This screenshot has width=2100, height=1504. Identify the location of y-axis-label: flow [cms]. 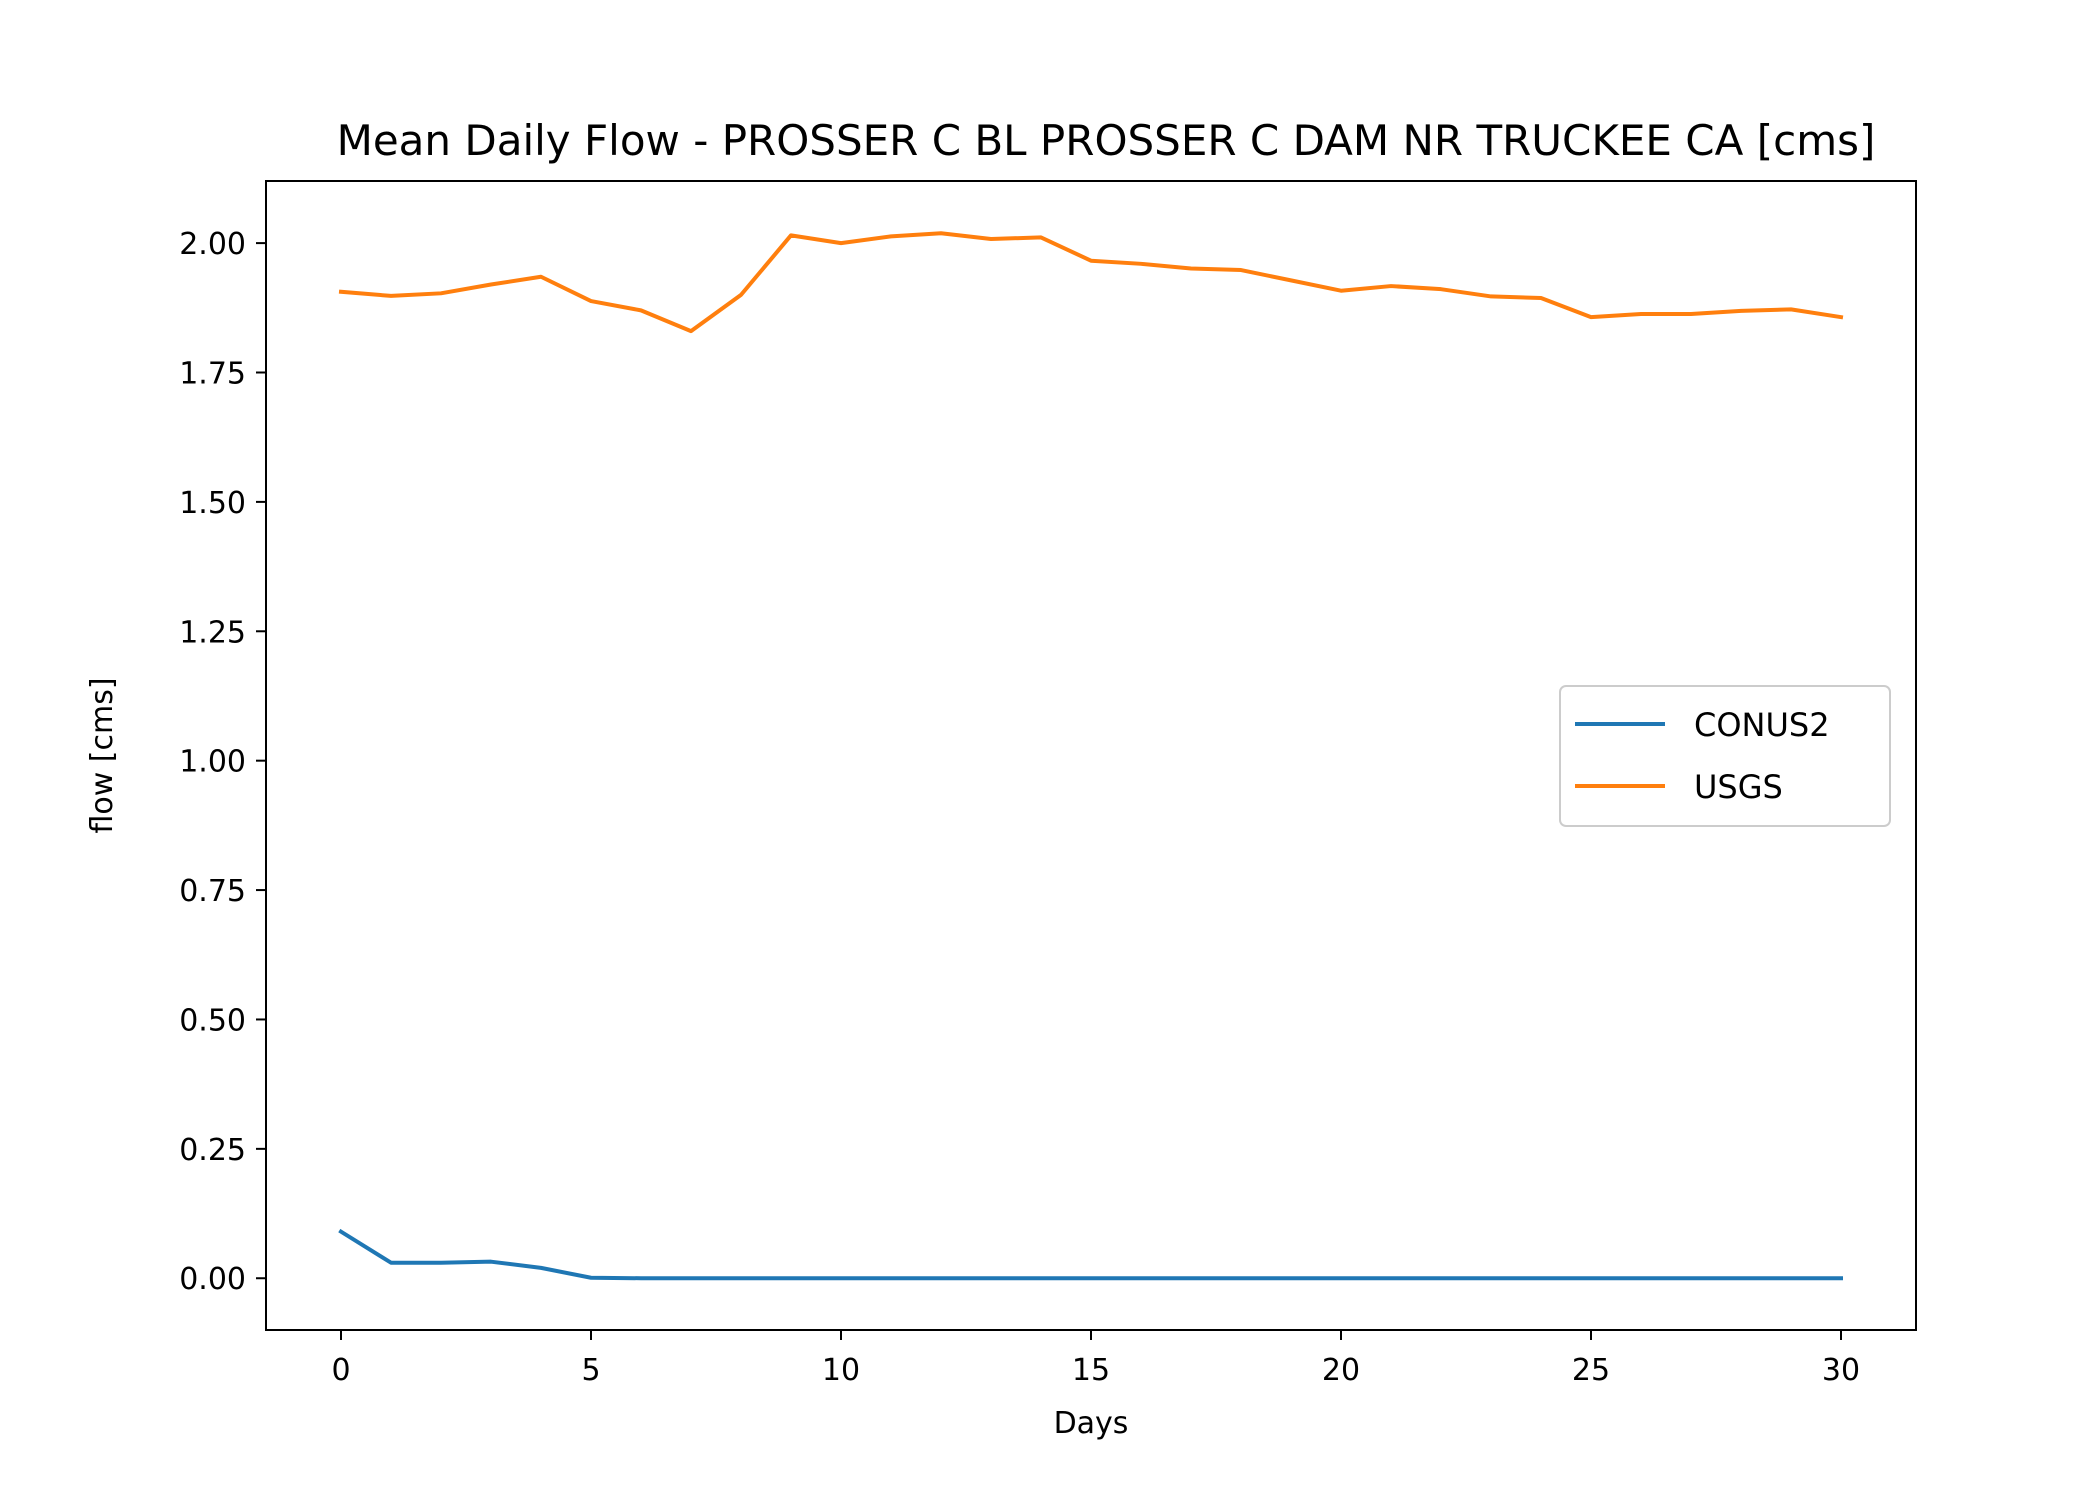
(102, 755).